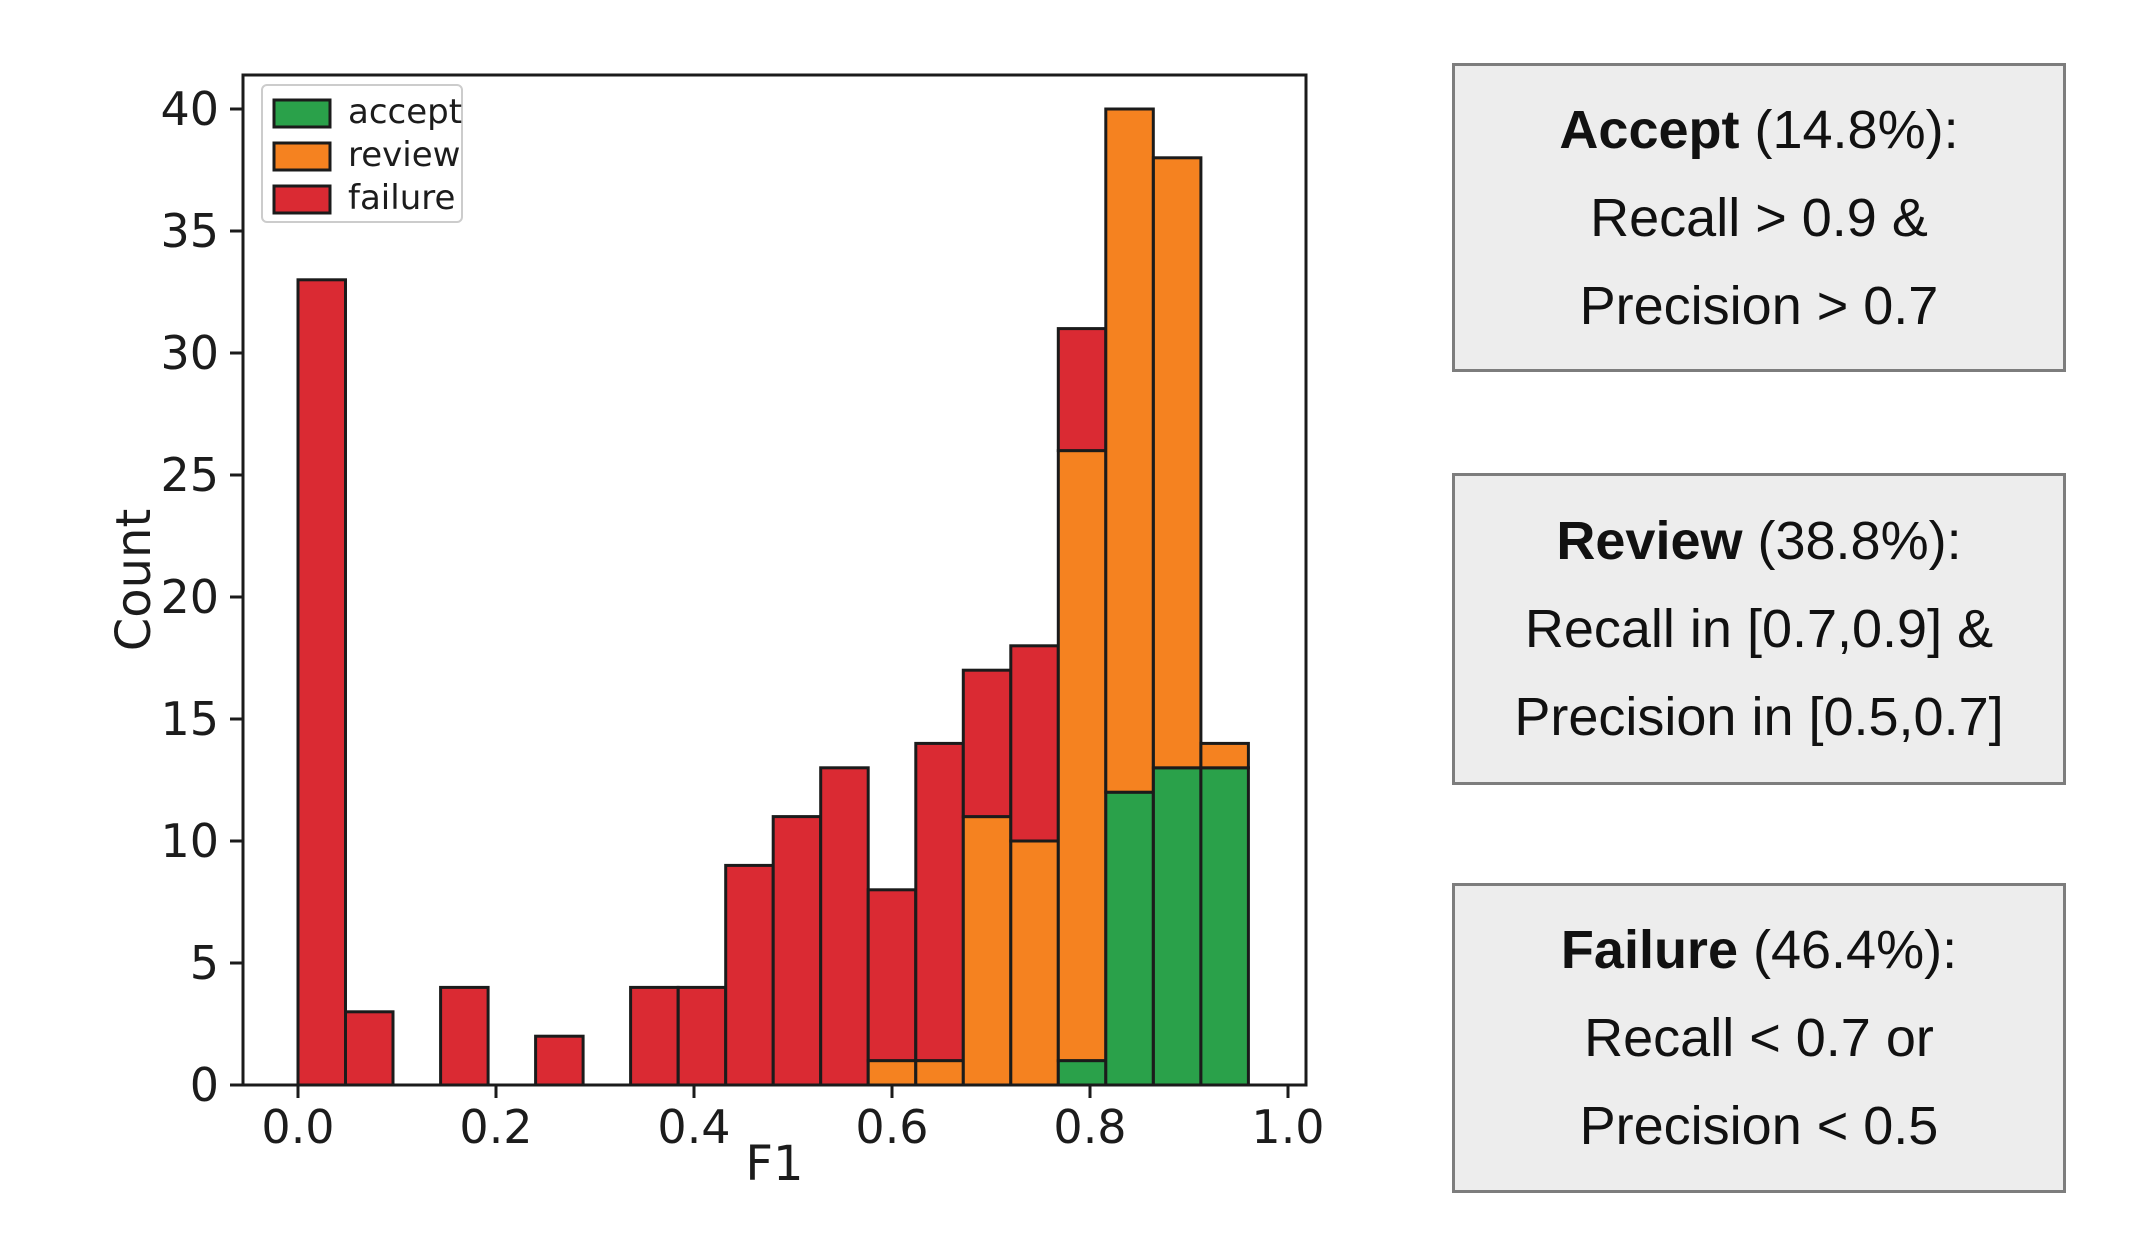  What do you see at coordinates (189, 231) in the screenshot?
I see `y-tick-label: 35` at bounding box center [189, 231].